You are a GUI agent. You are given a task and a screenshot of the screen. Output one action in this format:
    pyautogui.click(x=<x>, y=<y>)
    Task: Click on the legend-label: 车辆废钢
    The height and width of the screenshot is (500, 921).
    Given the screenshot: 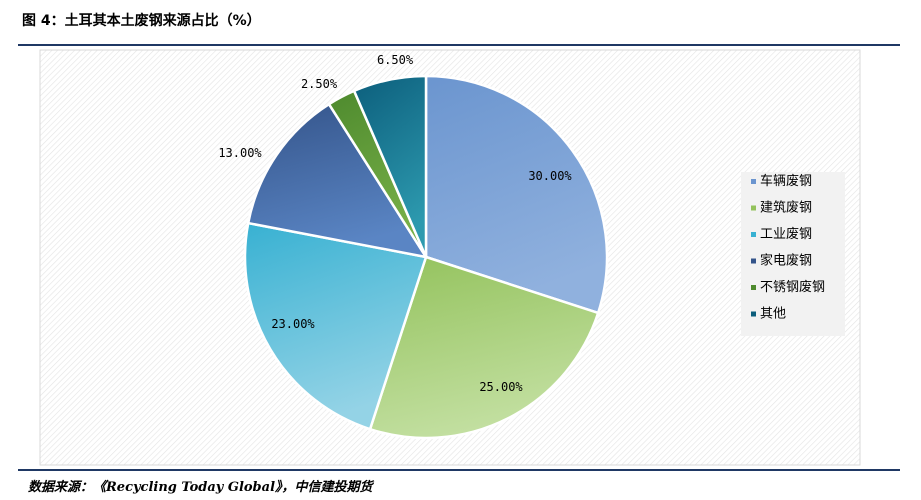 What is the action you would take?
    pyautogui.click(x=786, y=181)
    